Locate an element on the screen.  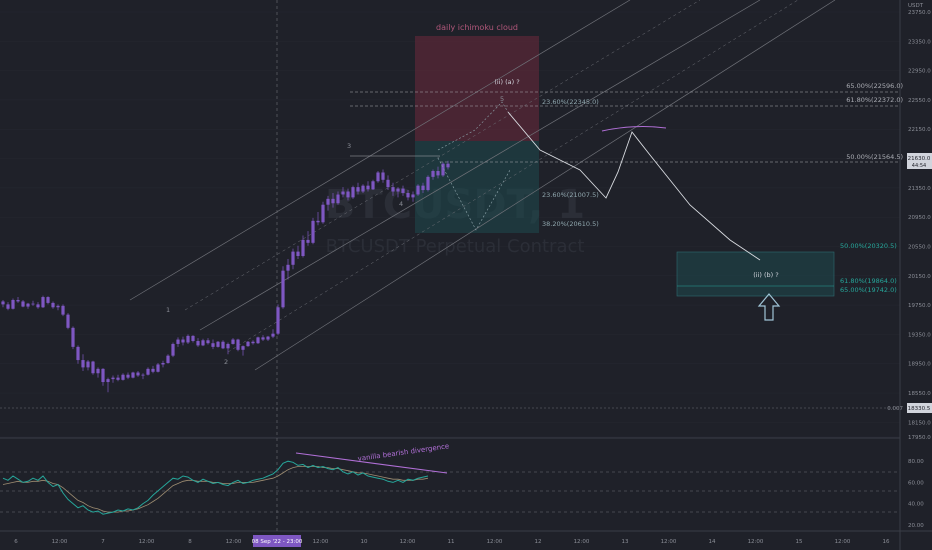
price-tick-label: 23350.0 is located at coordinates (919, 42).